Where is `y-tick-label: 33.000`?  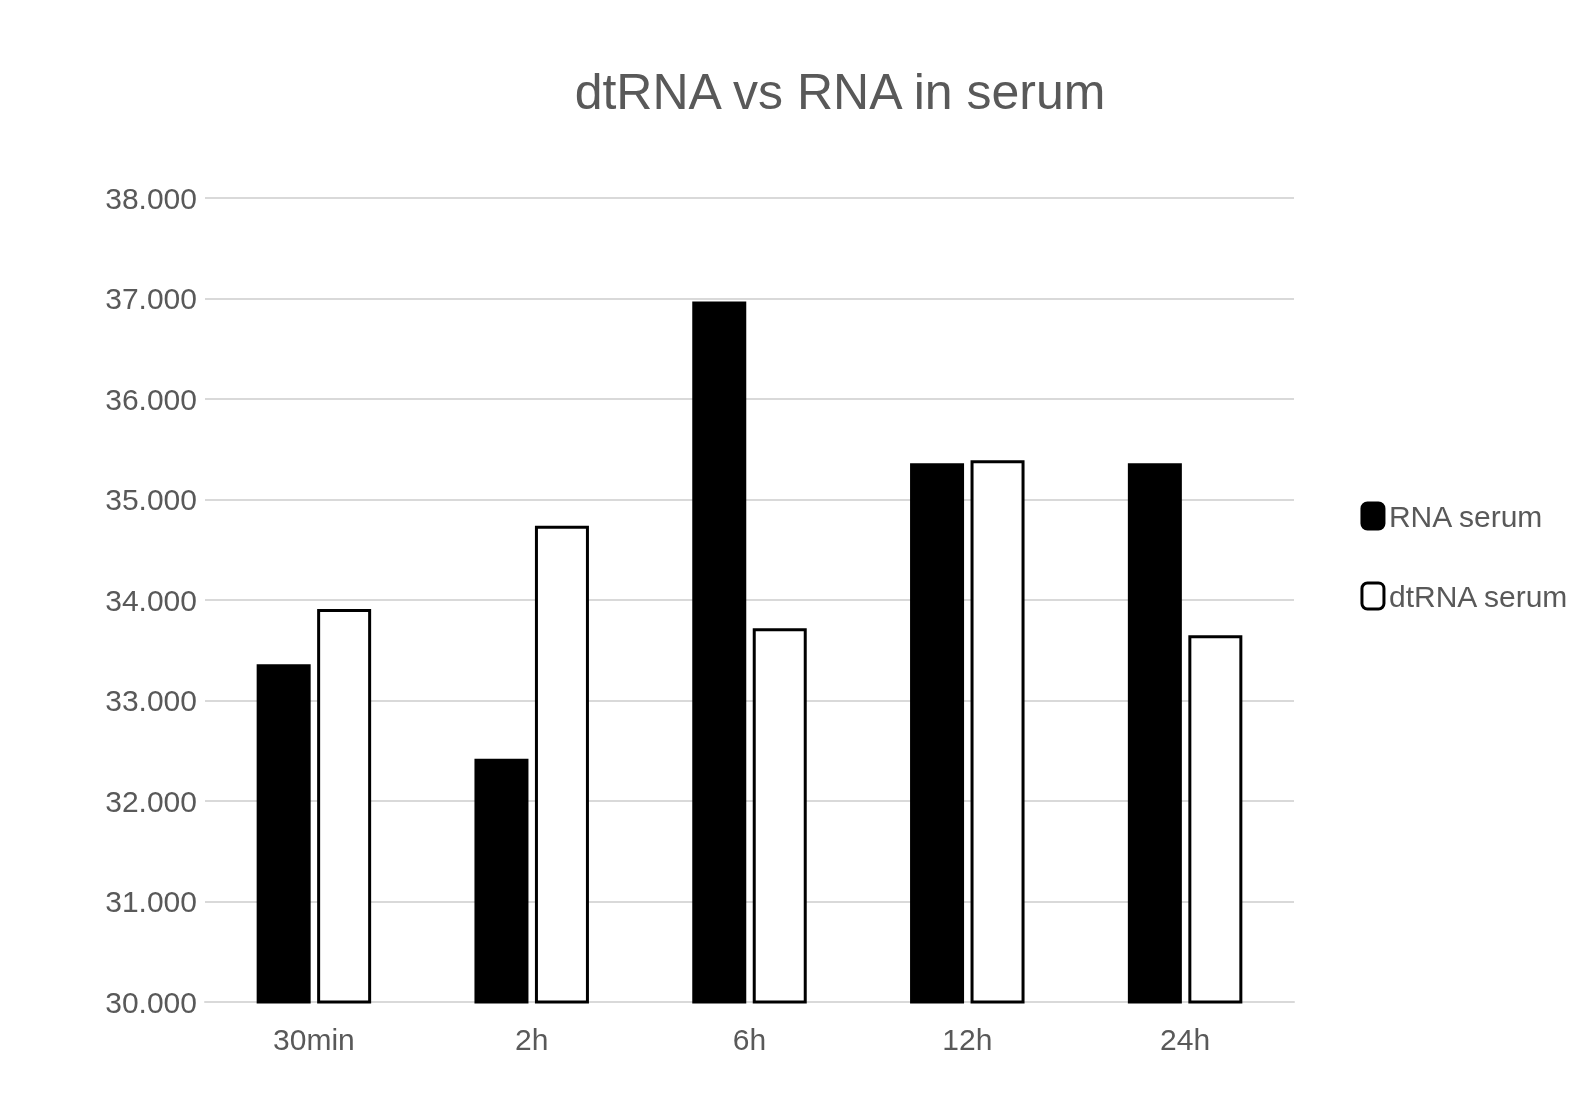
y-tick-label: 33.000 is located at coordinates (151, 700).